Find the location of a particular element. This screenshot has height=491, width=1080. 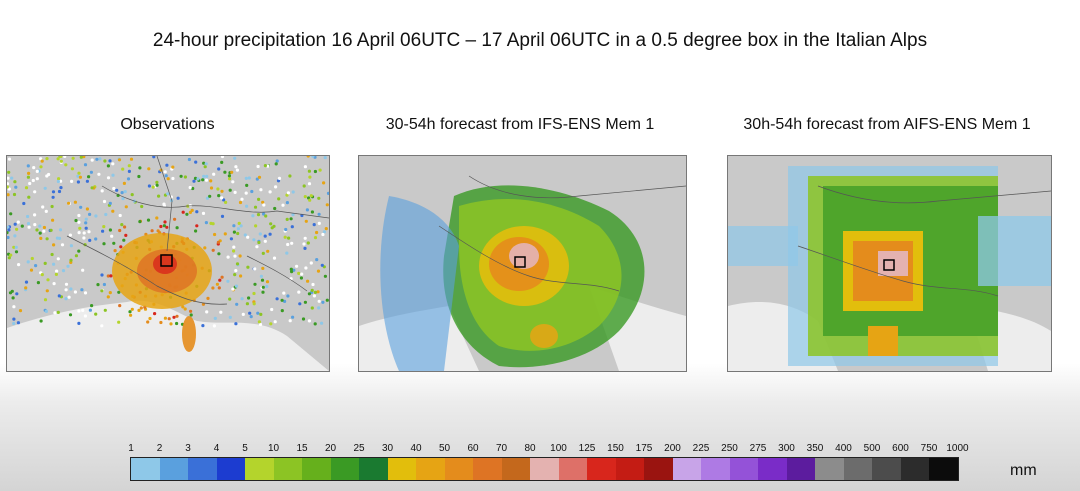

legend-tick-label: 200 is located at coordinates (672, 448).